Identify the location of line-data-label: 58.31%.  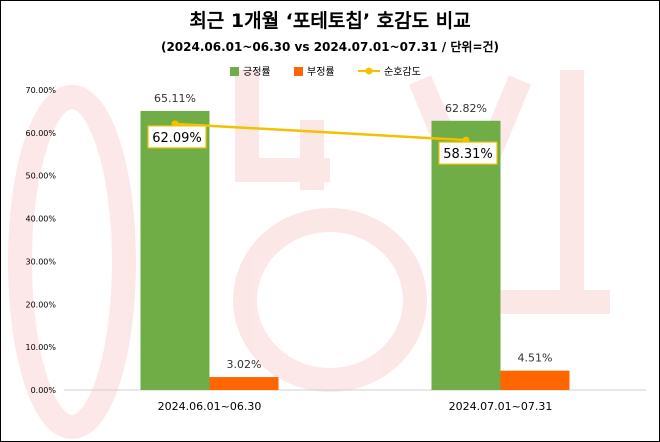
(468, 153).